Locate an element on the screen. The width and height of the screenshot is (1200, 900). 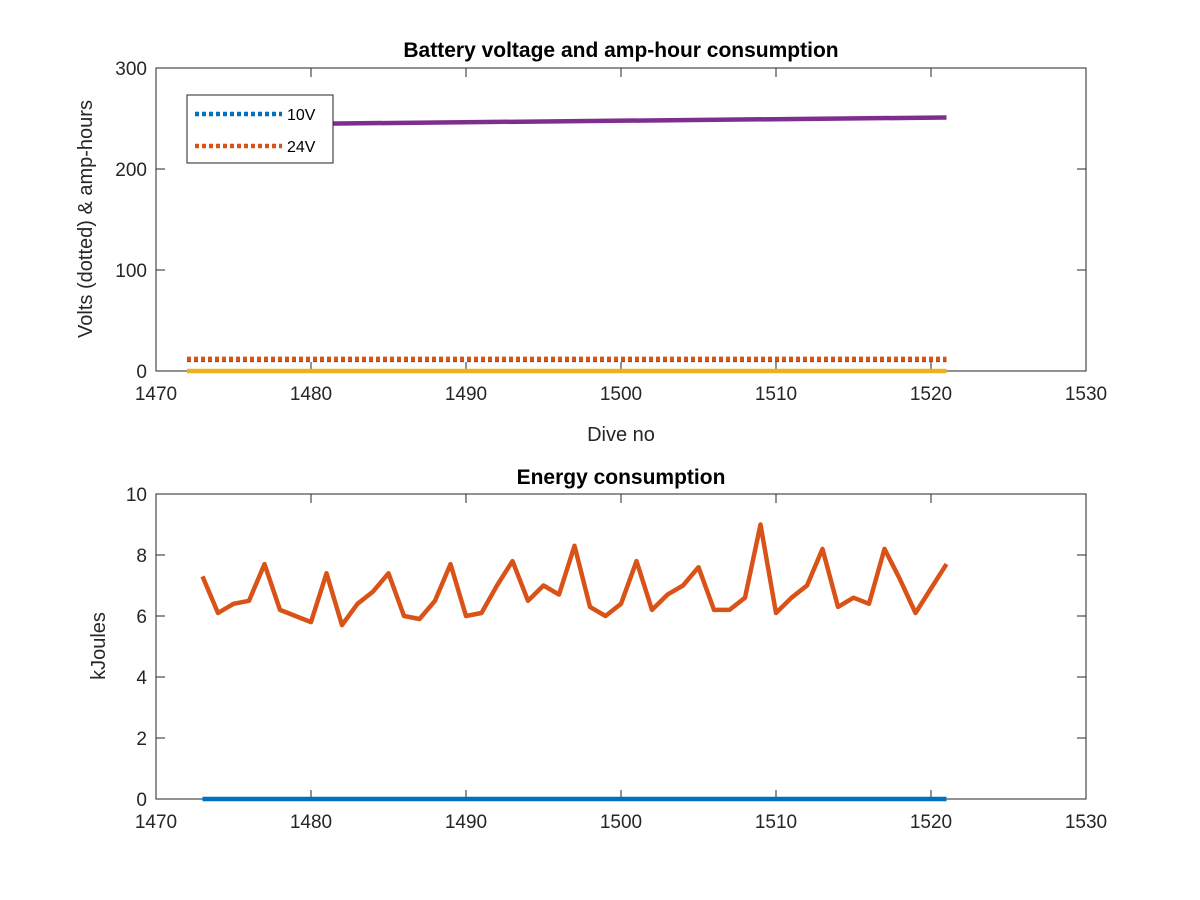
plot2-xtick-label: 1490 is located at coordinates (466, 822).